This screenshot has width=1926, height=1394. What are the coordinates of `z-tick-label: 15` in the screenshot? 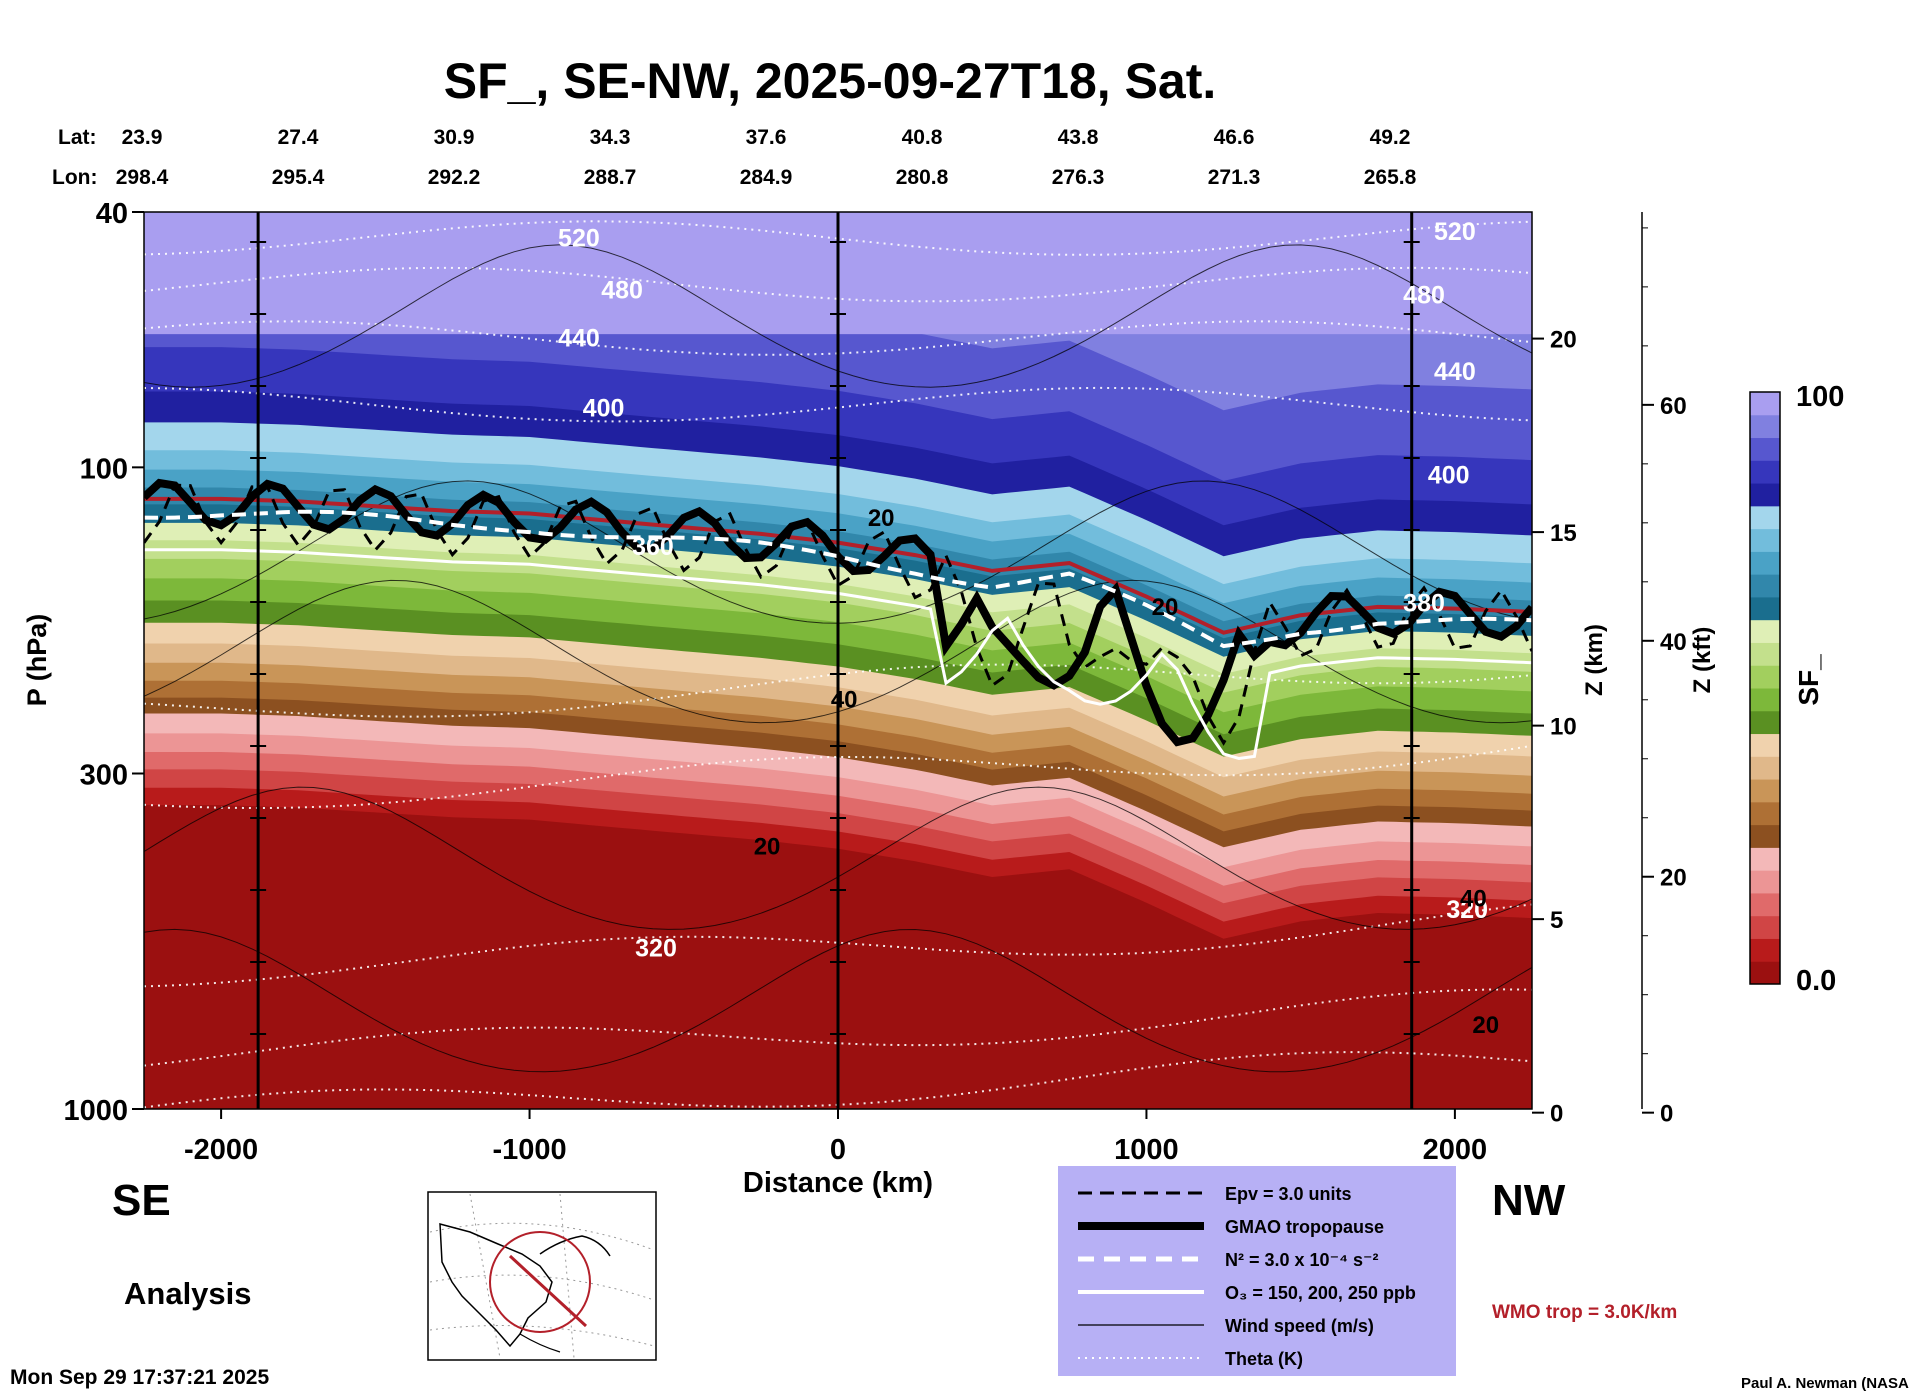 It's located at (1563, 533).